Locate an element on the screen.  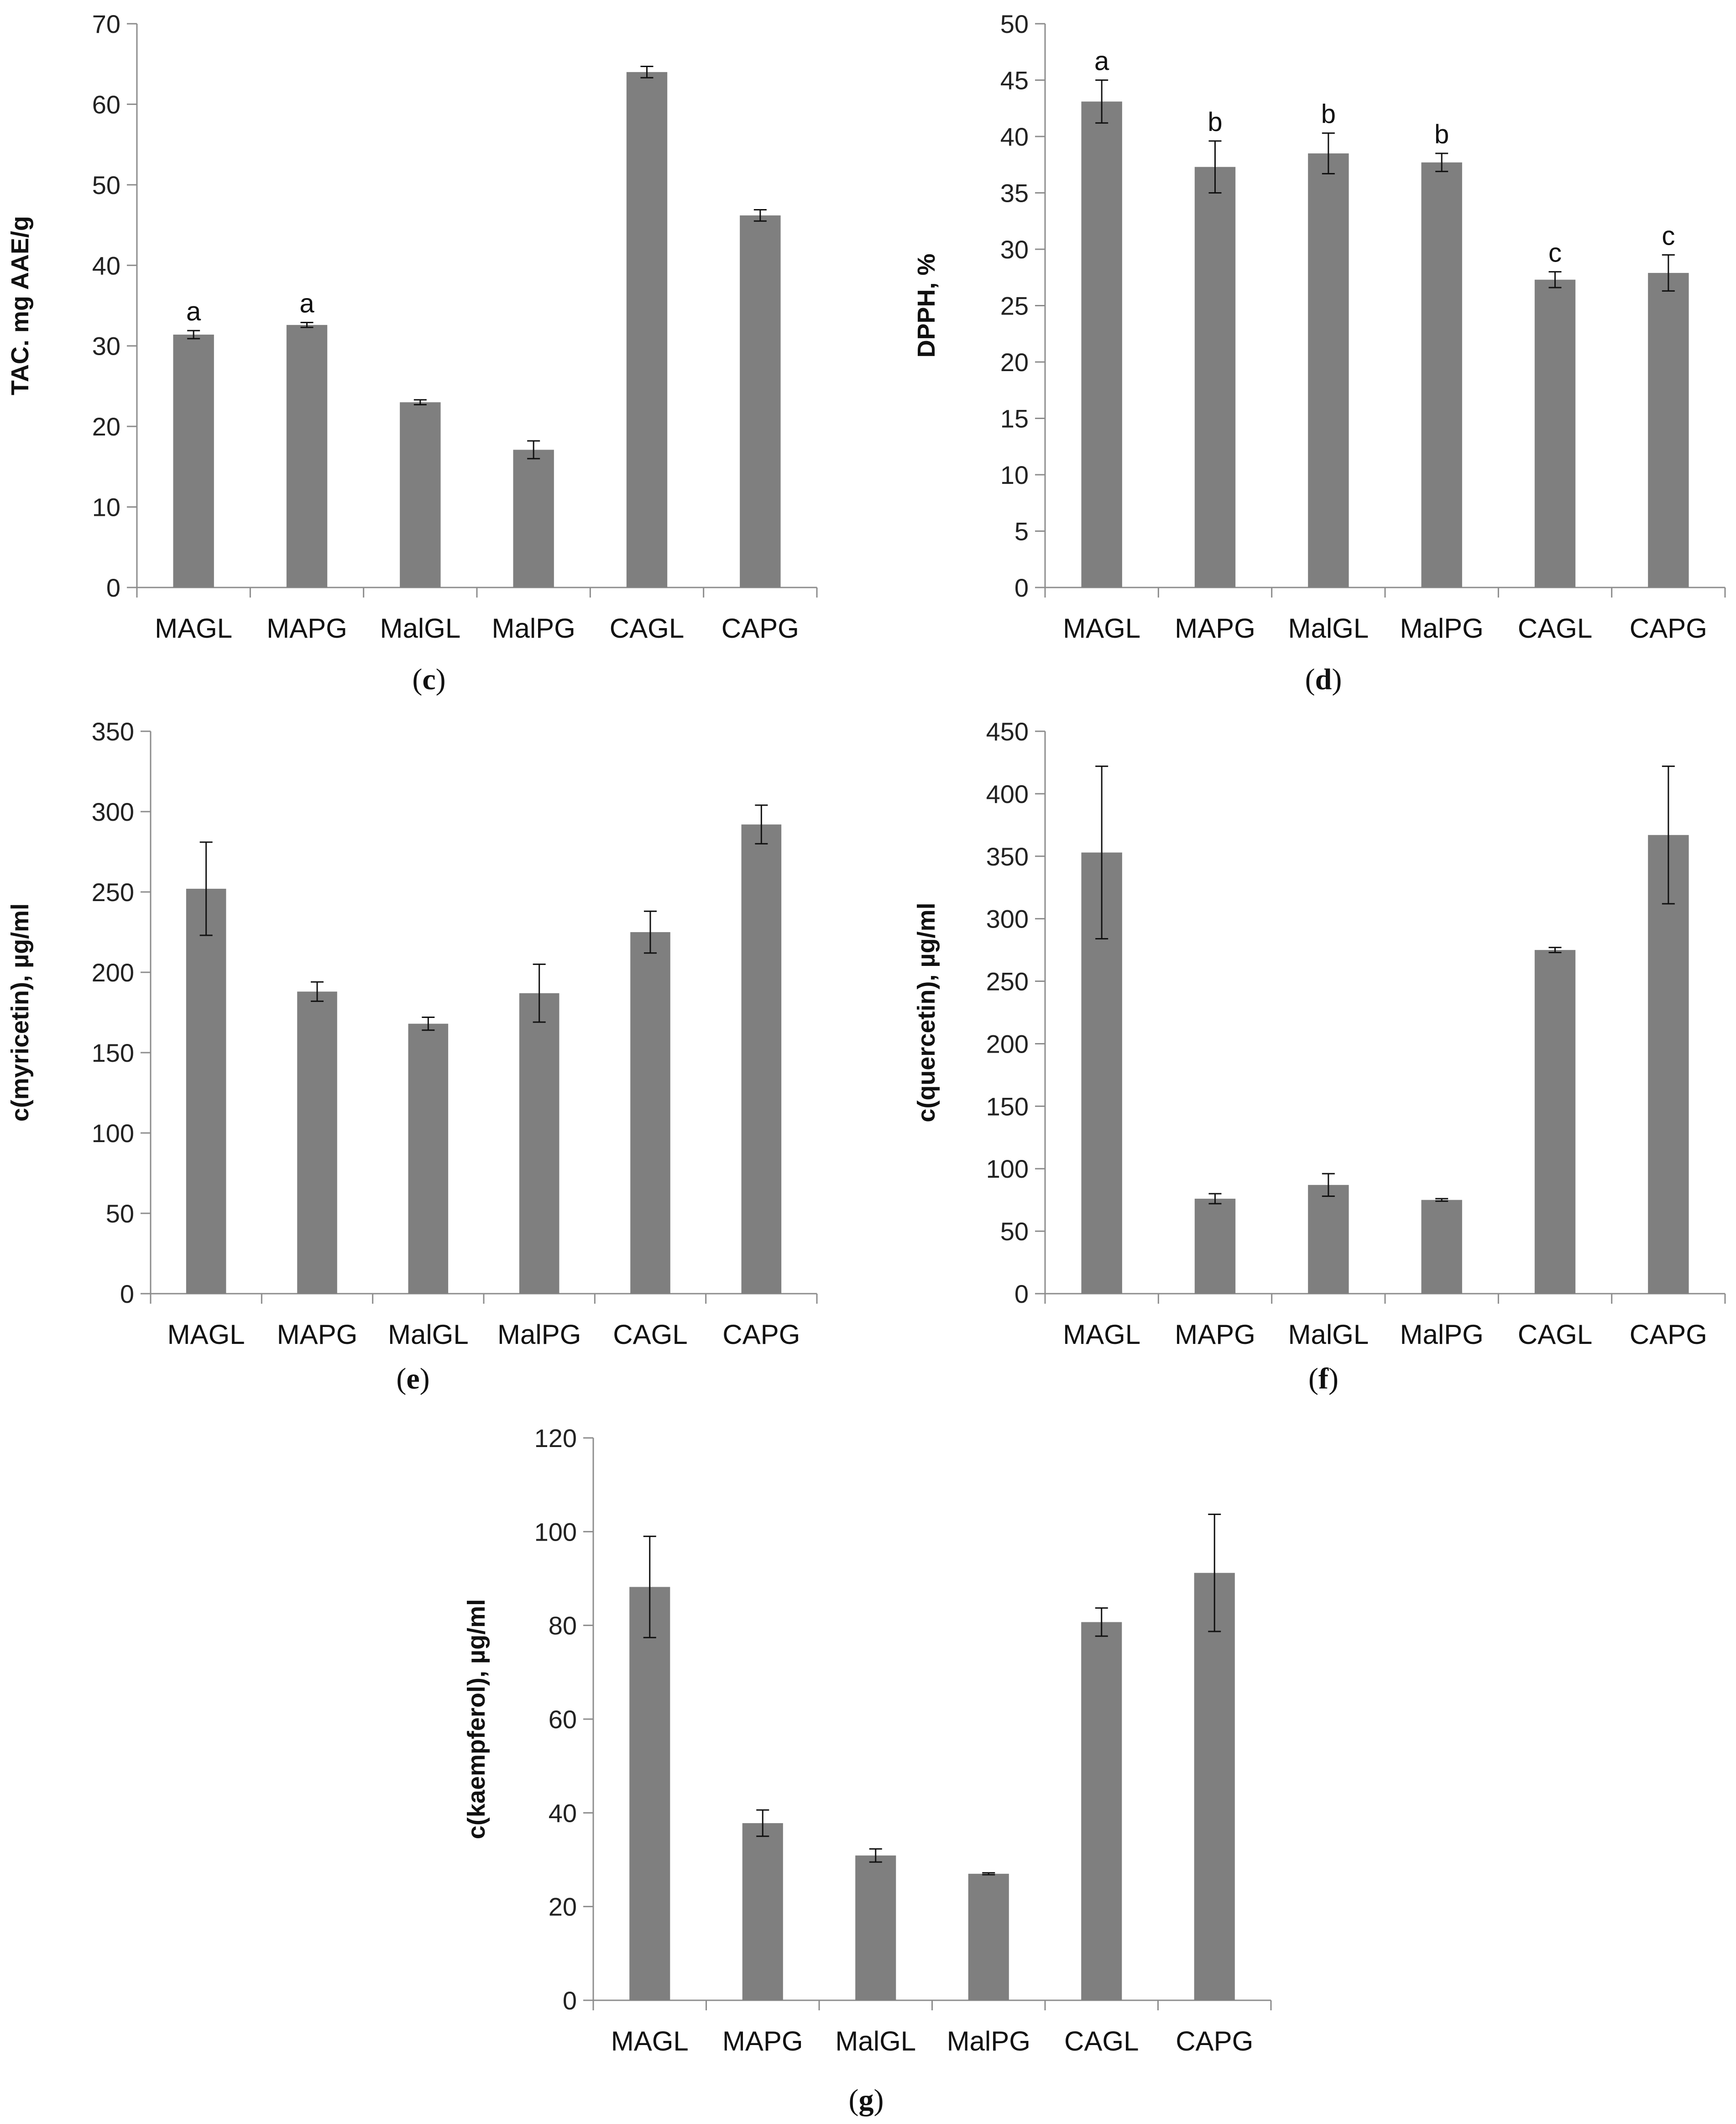
y-tick-label: 200 is located at coordinates (113, 972).